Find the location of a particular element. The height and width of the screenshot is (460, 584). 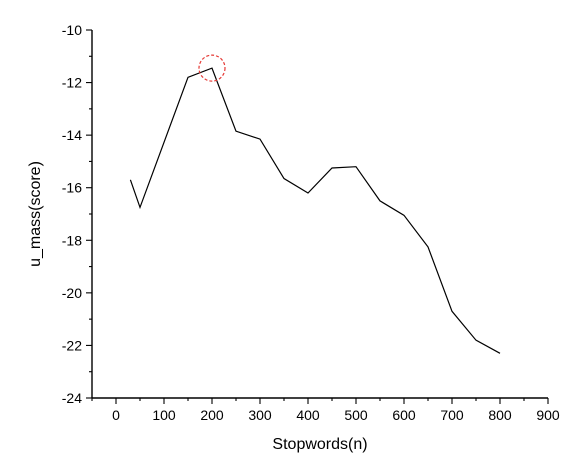

x-tick-label: 100 is located at coordinates (164, 415).